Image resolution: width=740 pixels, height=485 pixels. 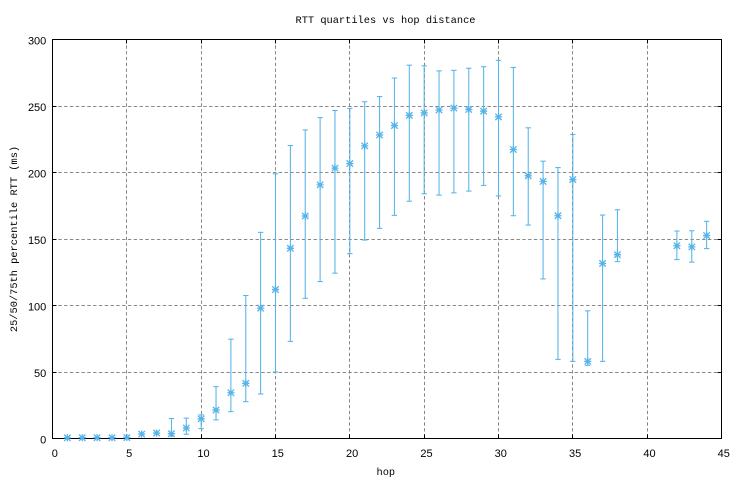 I want to click on svg-text: 300, so click(x=37, y=41).